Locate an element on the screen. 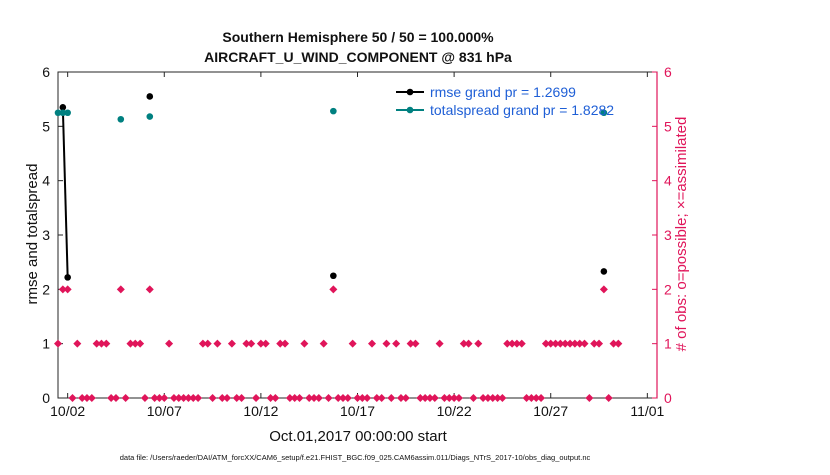 The width and height of the screenshot is (830, 475). y-tick-label-right: 1 is located at coordinates (668, 344).